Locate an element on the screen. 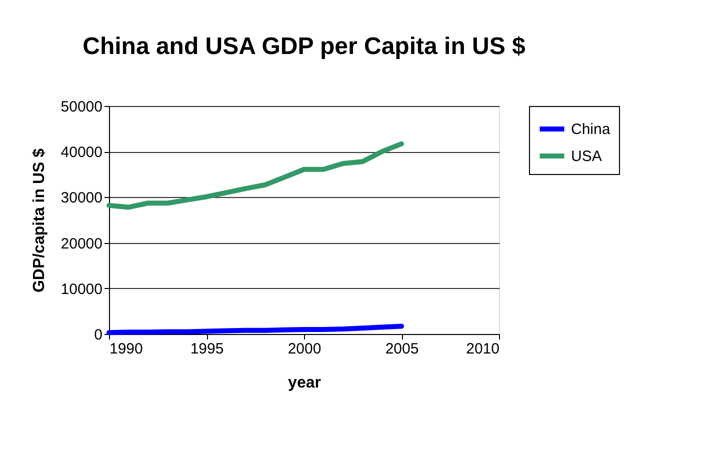 The width and height of the screenshot is (720, 468). legend-label: China is located at coordinates (591, 129).